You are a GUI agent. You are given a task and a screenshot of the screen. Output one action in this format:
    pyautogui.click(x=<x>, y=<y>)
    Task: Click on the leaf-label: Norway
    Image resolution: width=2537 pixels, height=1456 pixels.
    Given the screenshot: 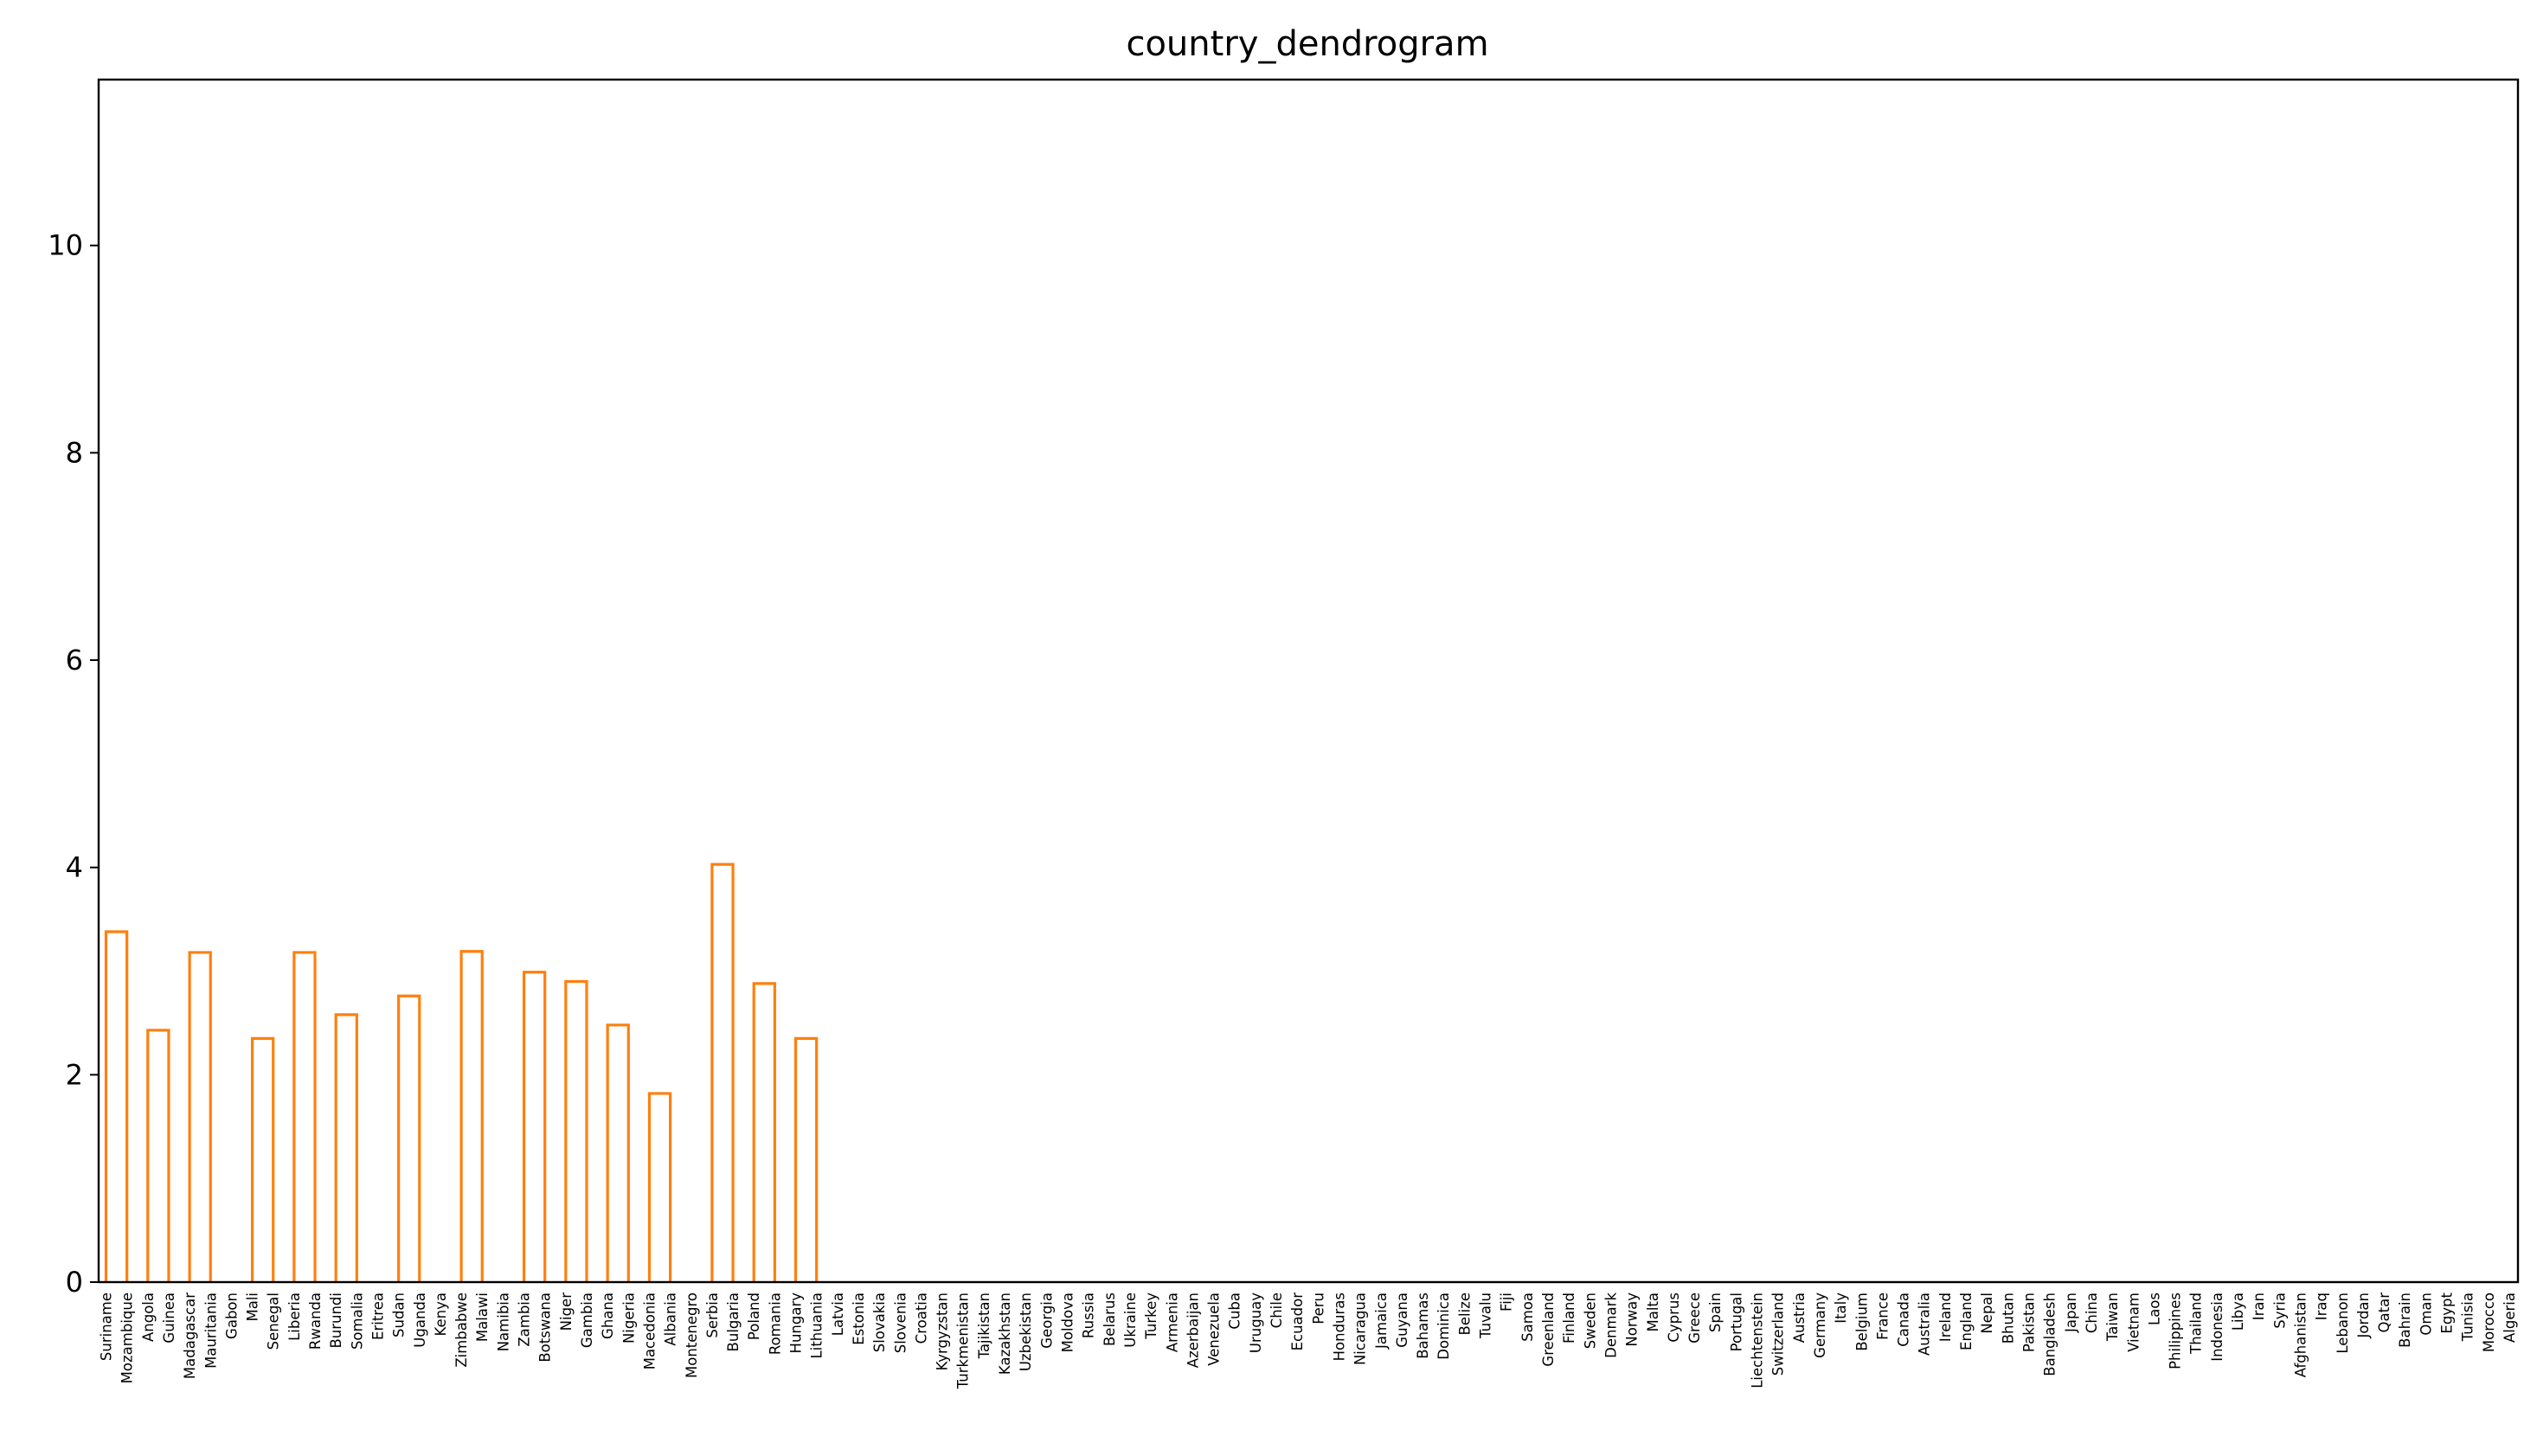 What is the action you would take?
    pyautogui.click(x=1633, y=1319)
    